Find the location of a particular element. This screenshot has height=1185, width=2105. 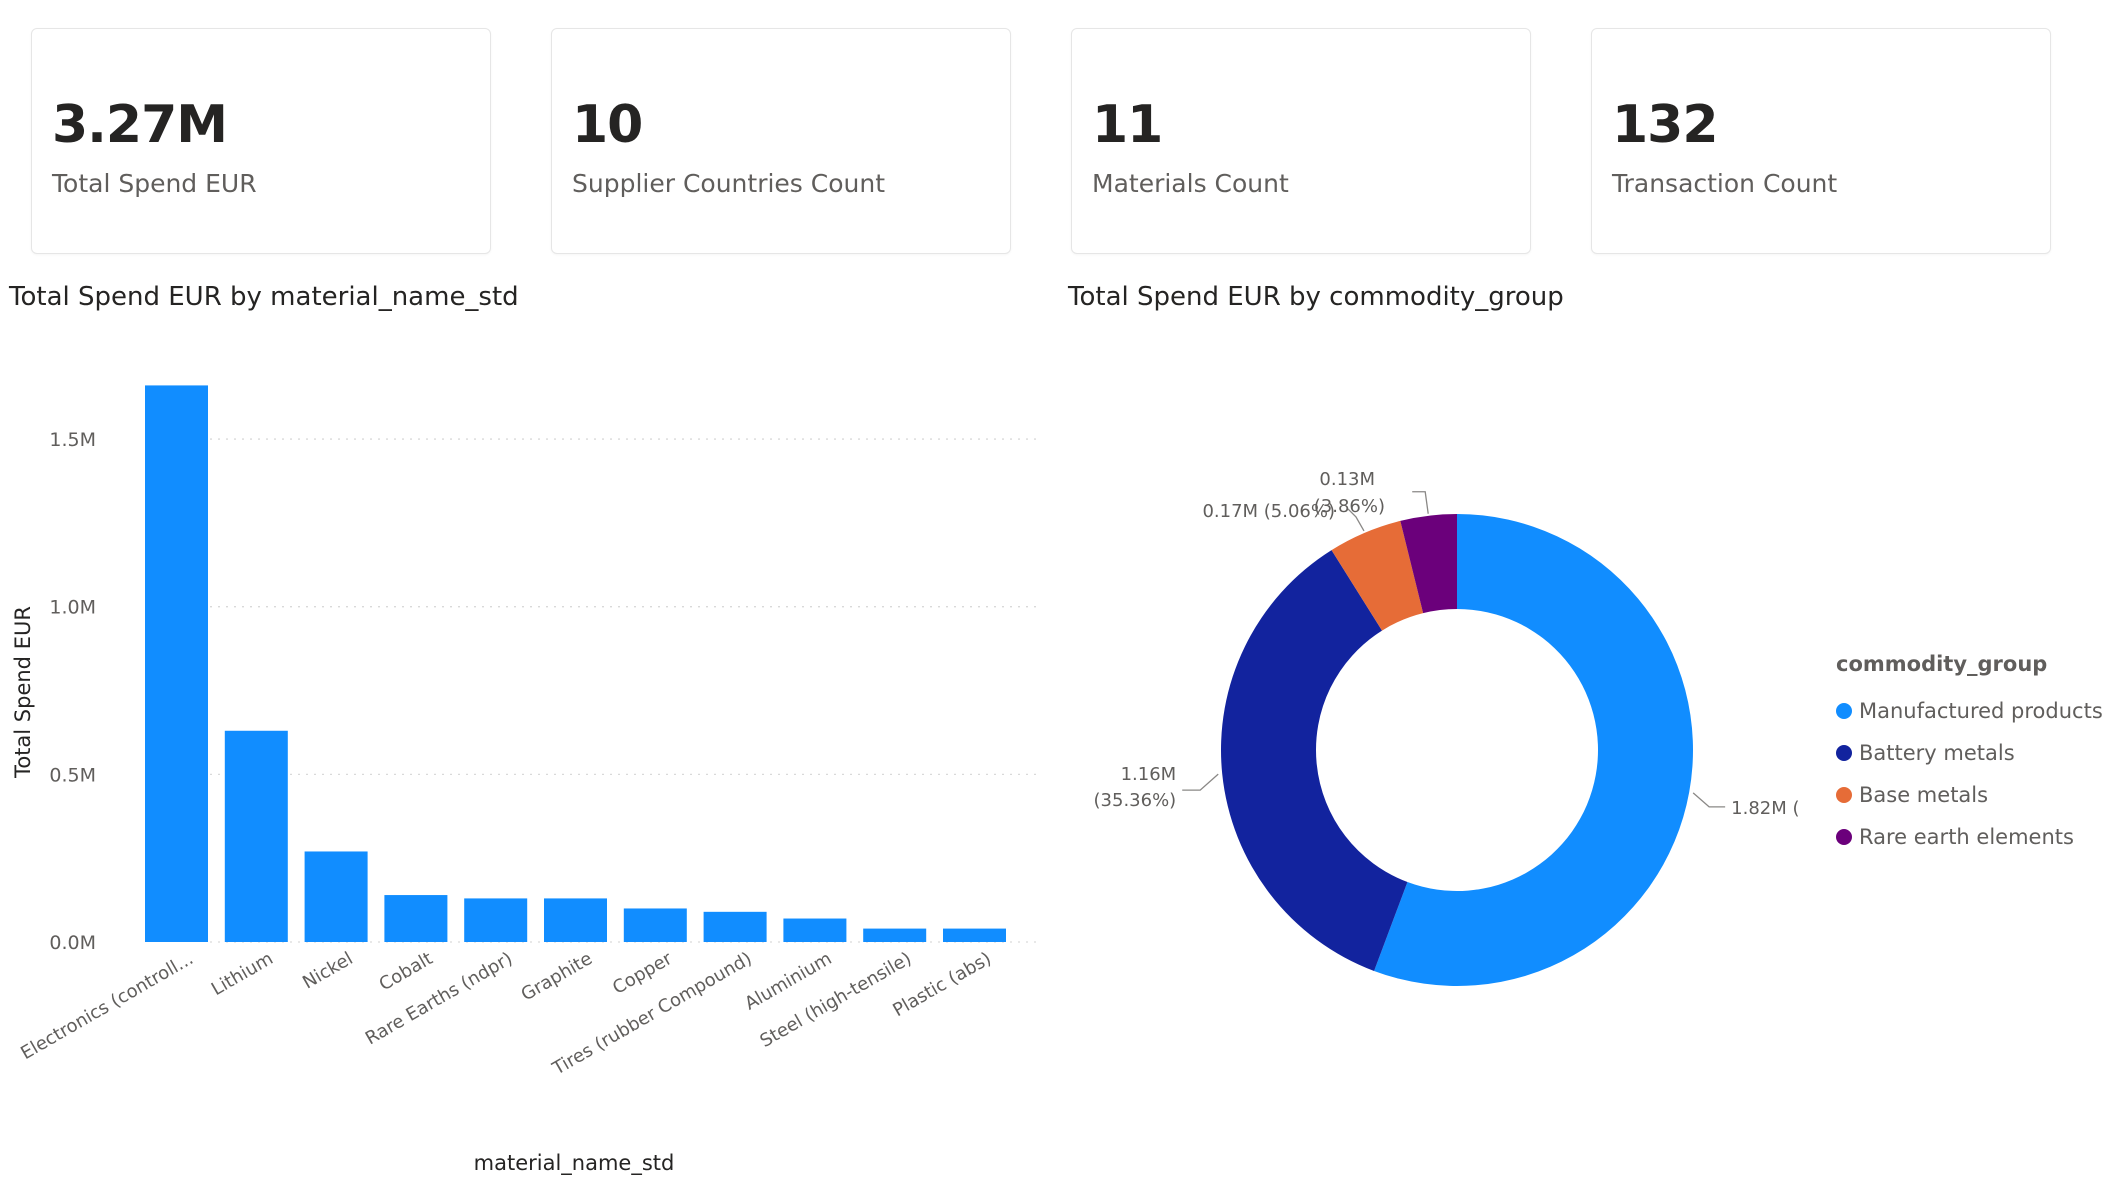

legend-label: Manufactured products is located at coordinates (1981, 711).